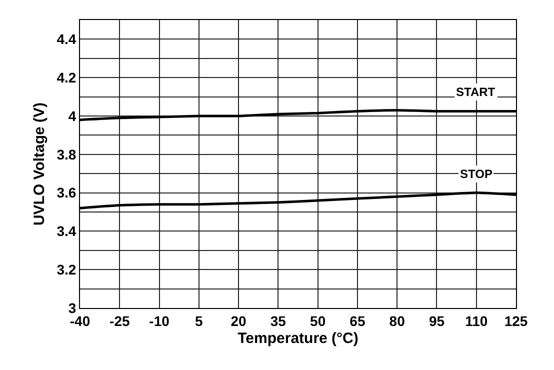  Describe the element at coordinates (39, 164) in the screenshot. I see `y-axis-title: UVLO Voltage (V)` at that location.